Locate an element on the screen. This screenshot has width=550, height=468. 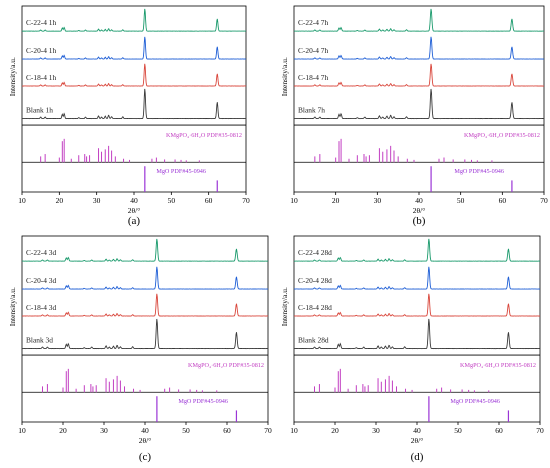
series-label: Blank 28d is located at coordinates (313, 340).